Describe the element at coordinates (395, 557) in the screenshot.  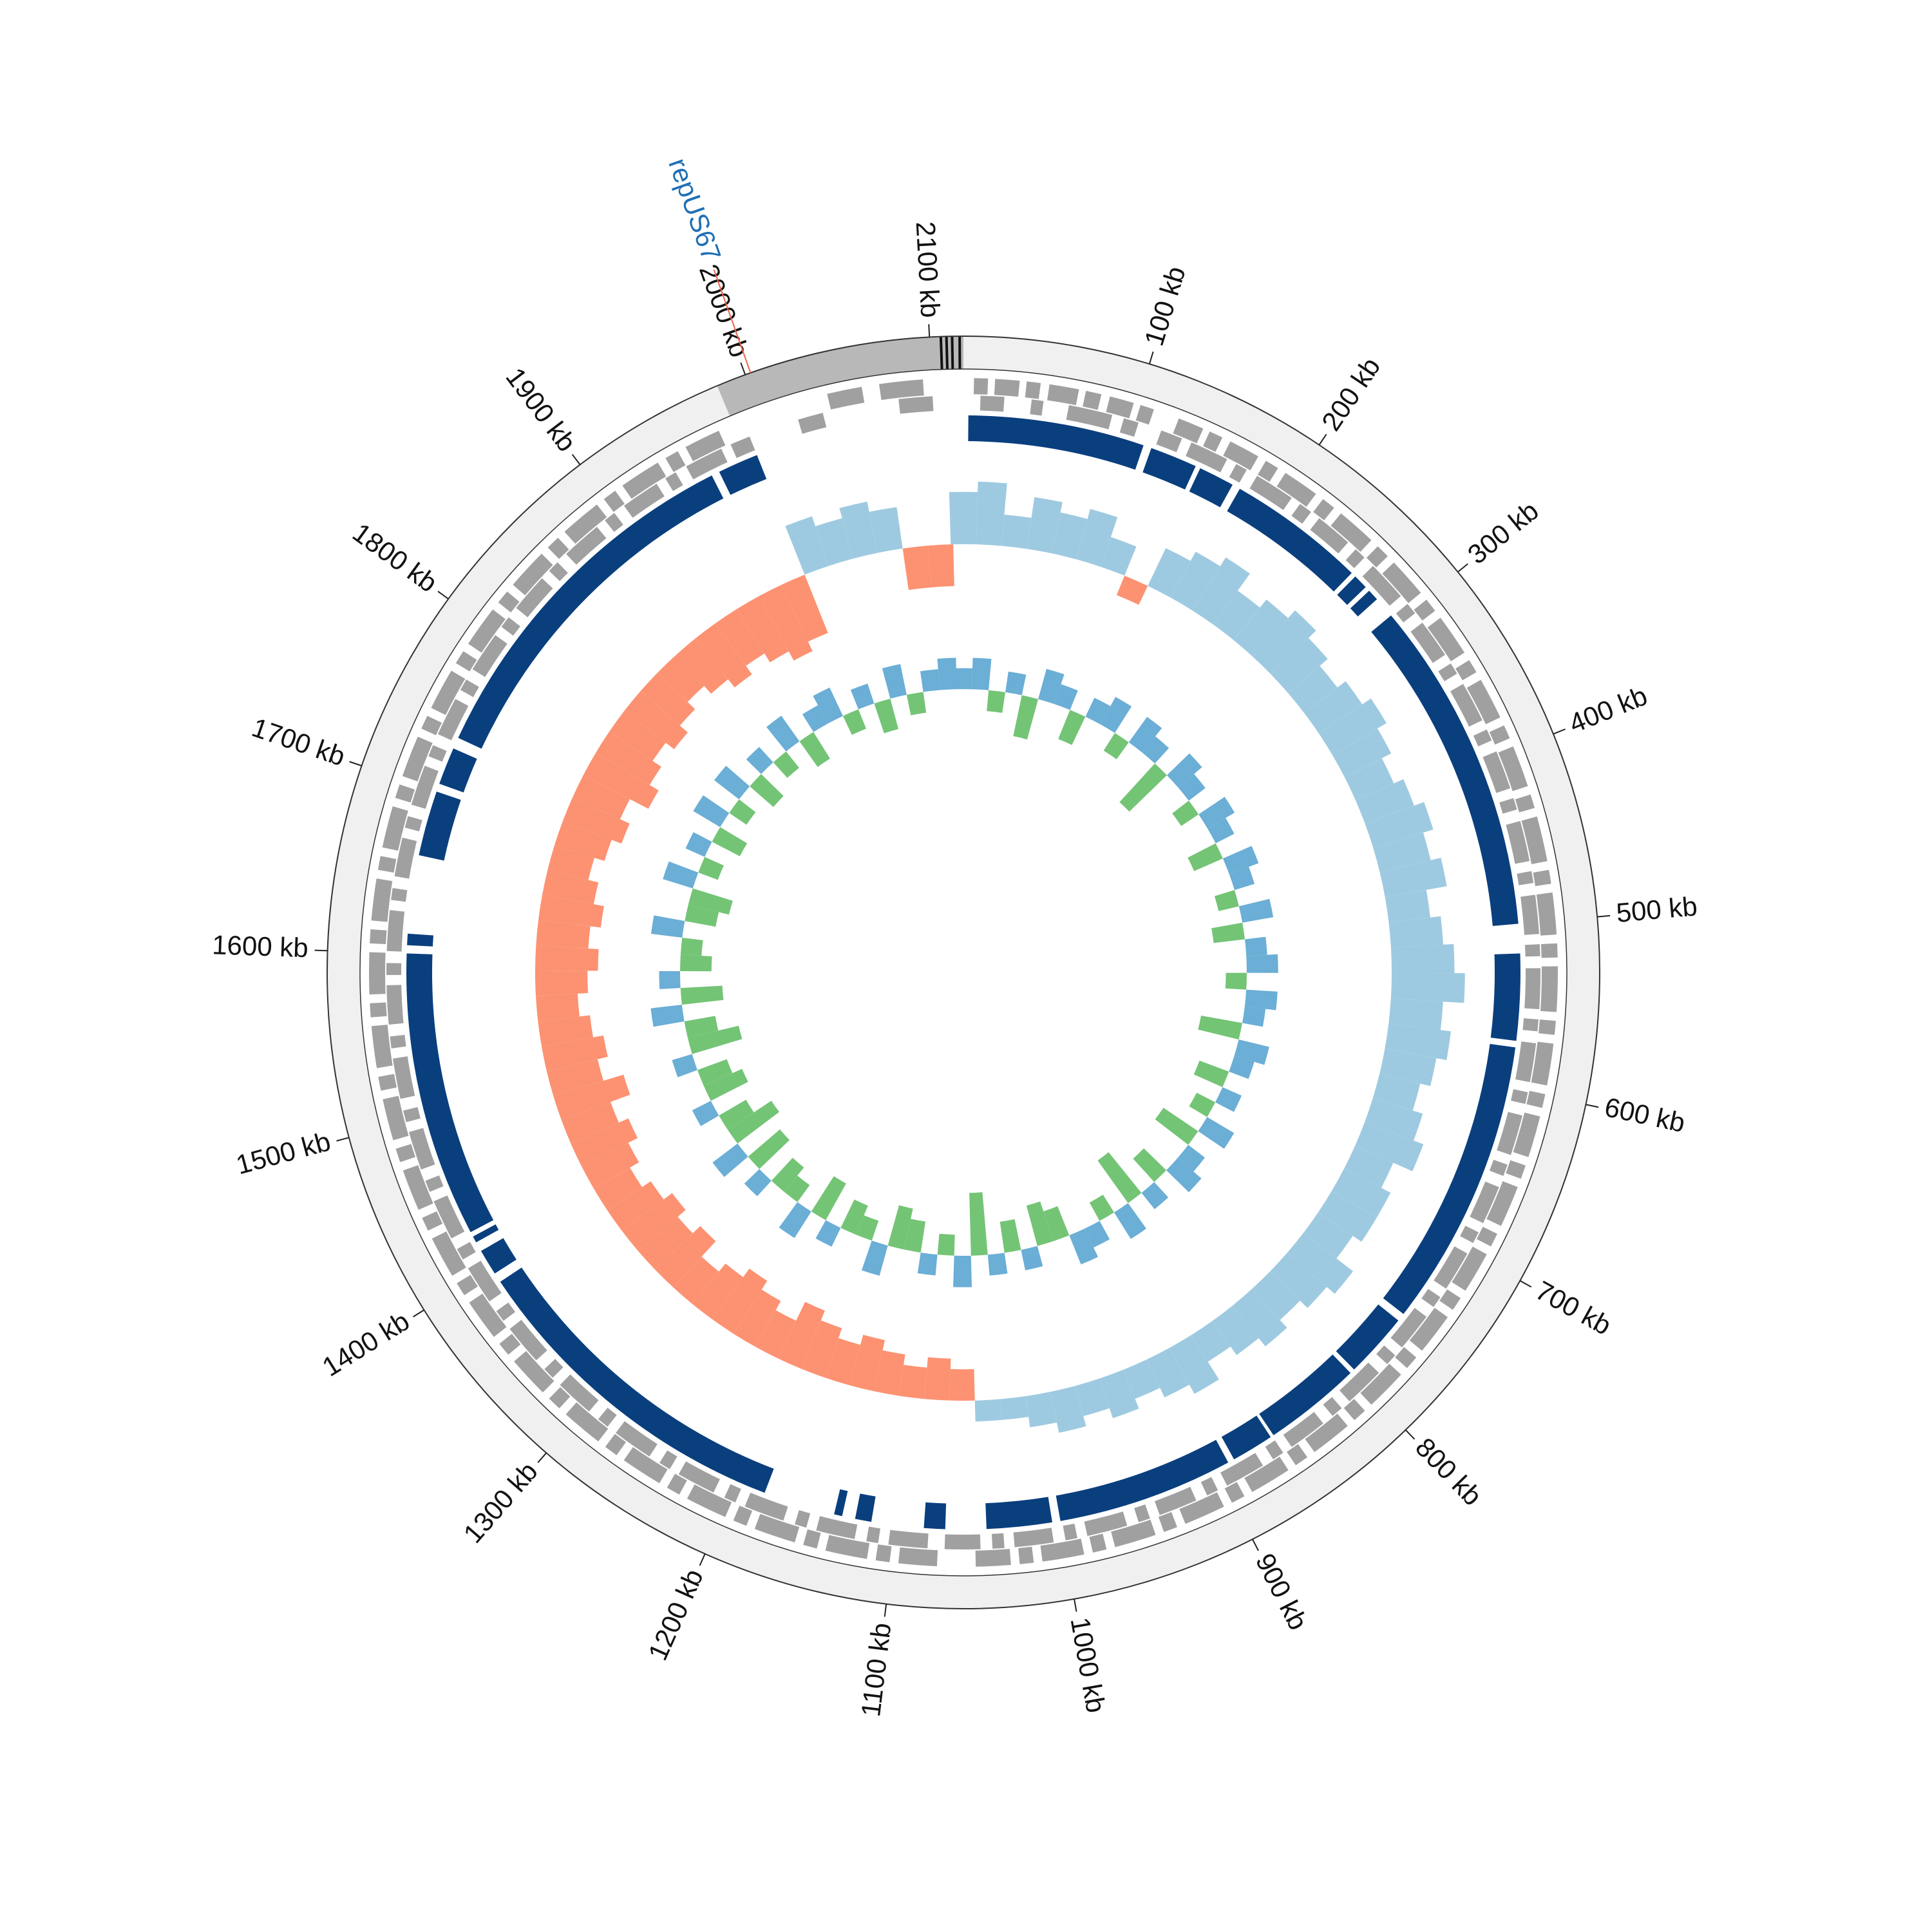
I see `tick-label: 1800 kb` at that location.